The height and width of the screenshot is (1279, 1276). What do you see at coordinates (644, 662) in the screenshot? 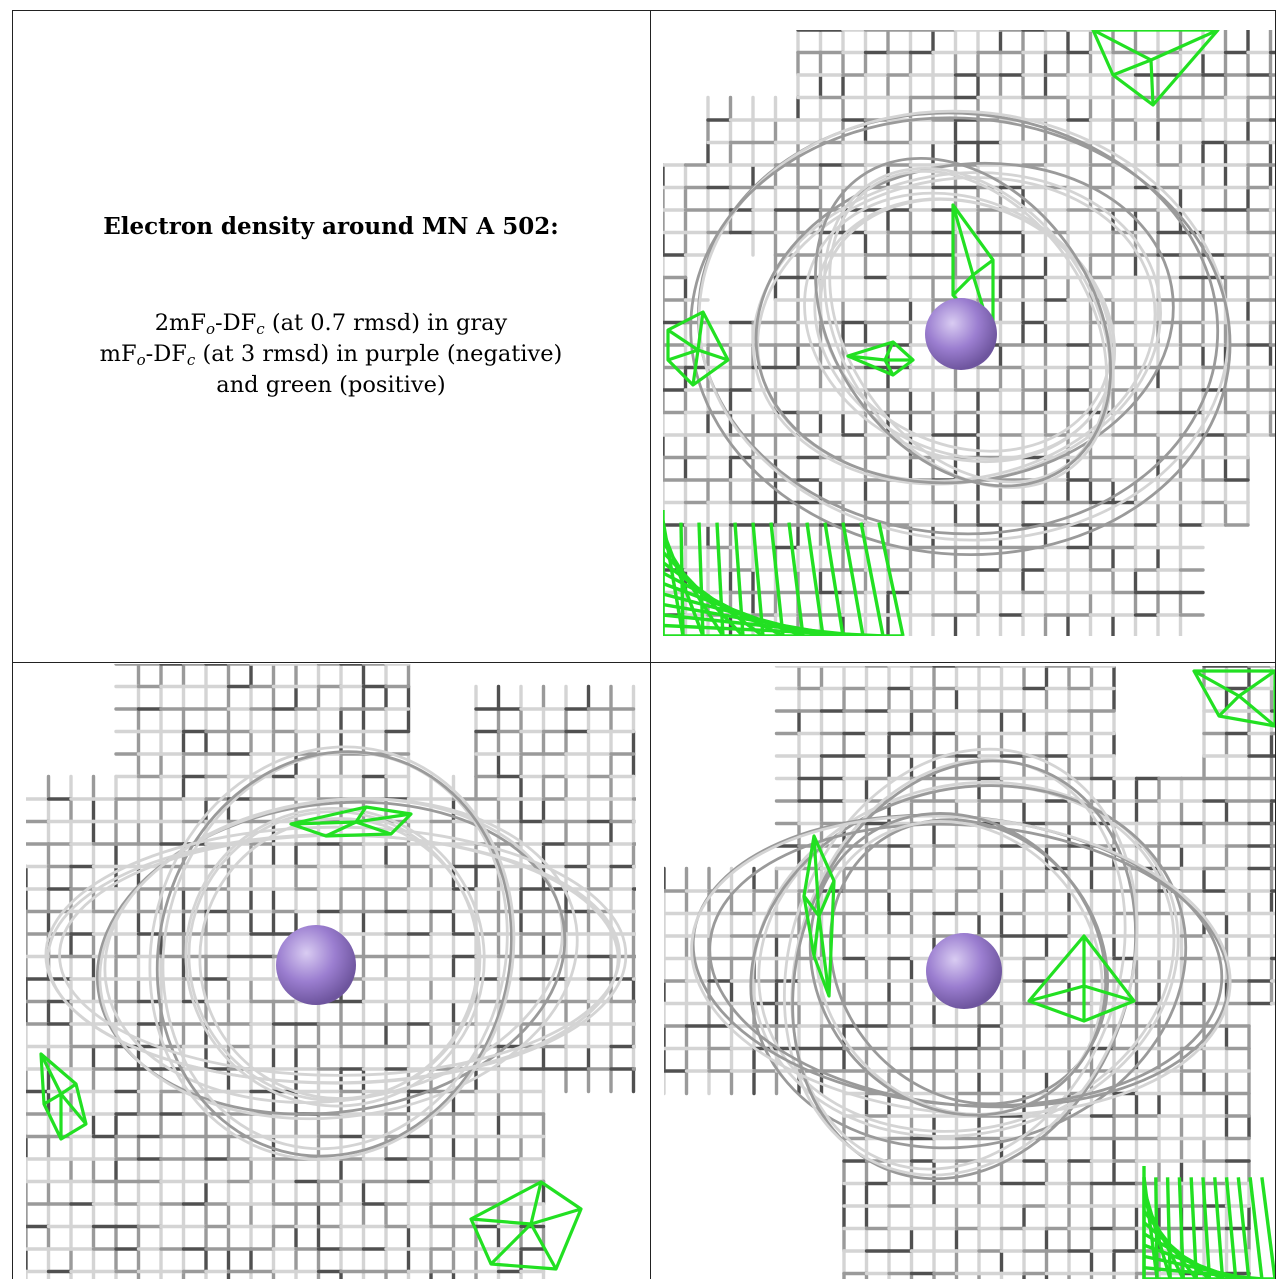
I see `frame-middle-border` at bounding box center [644, 662].